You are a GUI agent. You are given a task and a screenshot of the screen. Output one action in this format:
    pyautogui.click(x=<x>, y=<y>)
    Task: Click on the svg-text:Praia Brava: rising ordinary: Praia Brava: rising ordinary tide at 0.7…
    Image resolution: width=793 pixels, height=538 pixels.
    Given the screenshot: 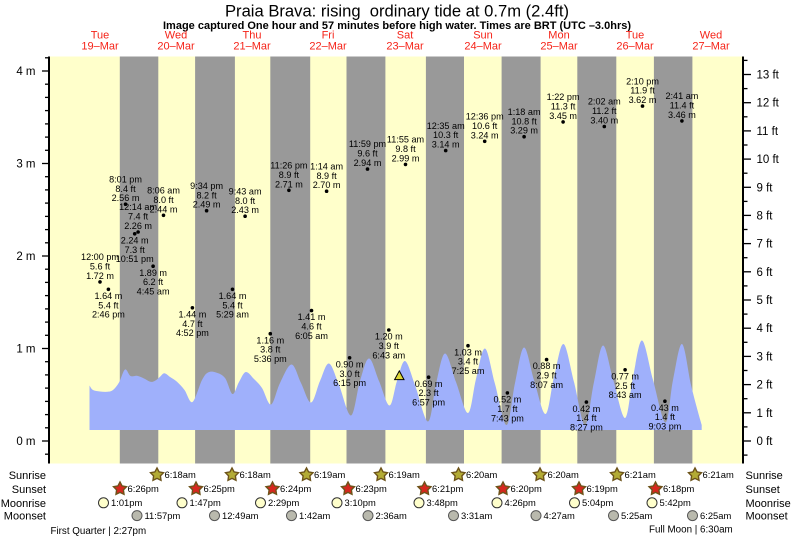 What is the action you would take?
    pyautogui.click(x=397, y=11)
    